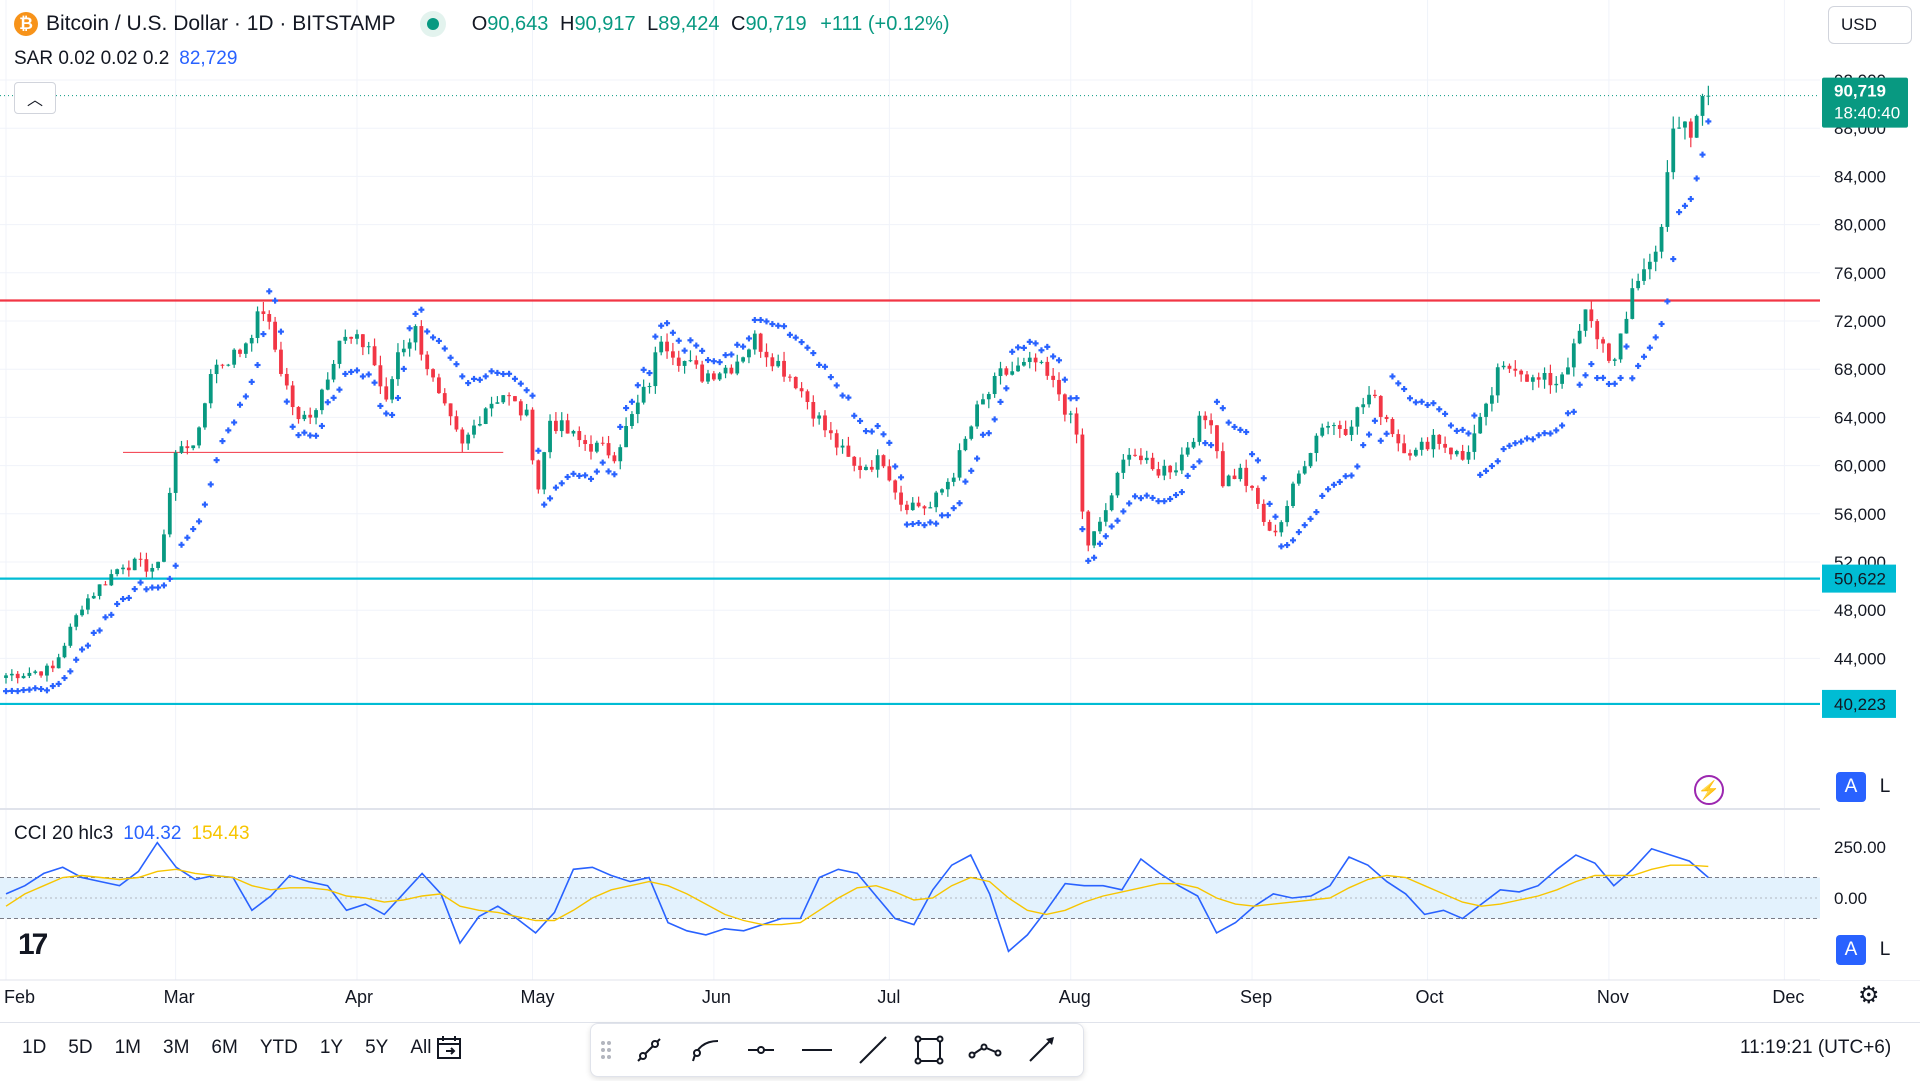 Image resolution: width=1920 pixels, height=1081 pixels. What do you see at coordinates (1709, 790) in the screenshot?
I see `lightning-icon: ⚡` at bounding box center [1709, 790].